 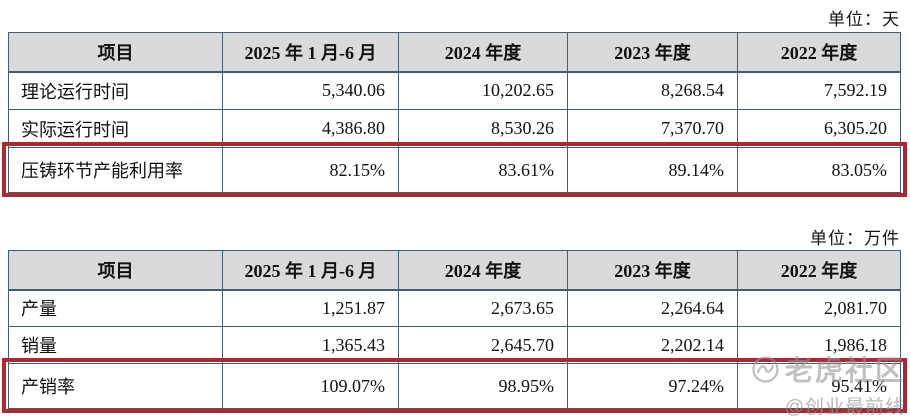 I want to click on table-row-production-sales-ratio: 产销率 109.07% 98.95% 97.24% 95.41%, so click(x=454, y=386).